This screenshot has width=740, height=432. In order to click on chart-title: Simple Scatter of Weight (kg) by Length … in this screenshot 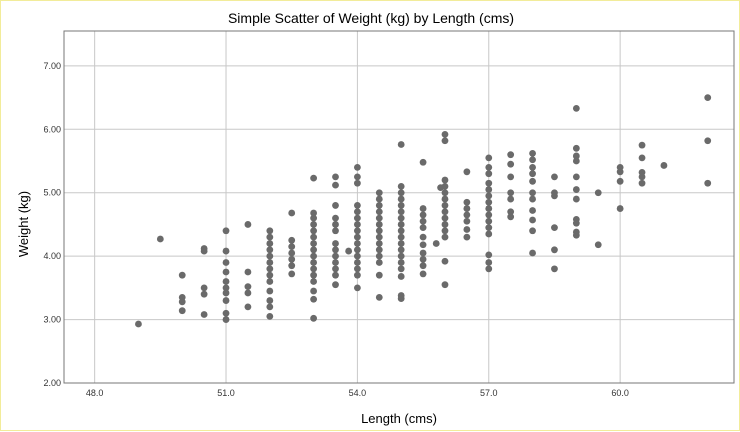, I will do `click(371, 18)`.